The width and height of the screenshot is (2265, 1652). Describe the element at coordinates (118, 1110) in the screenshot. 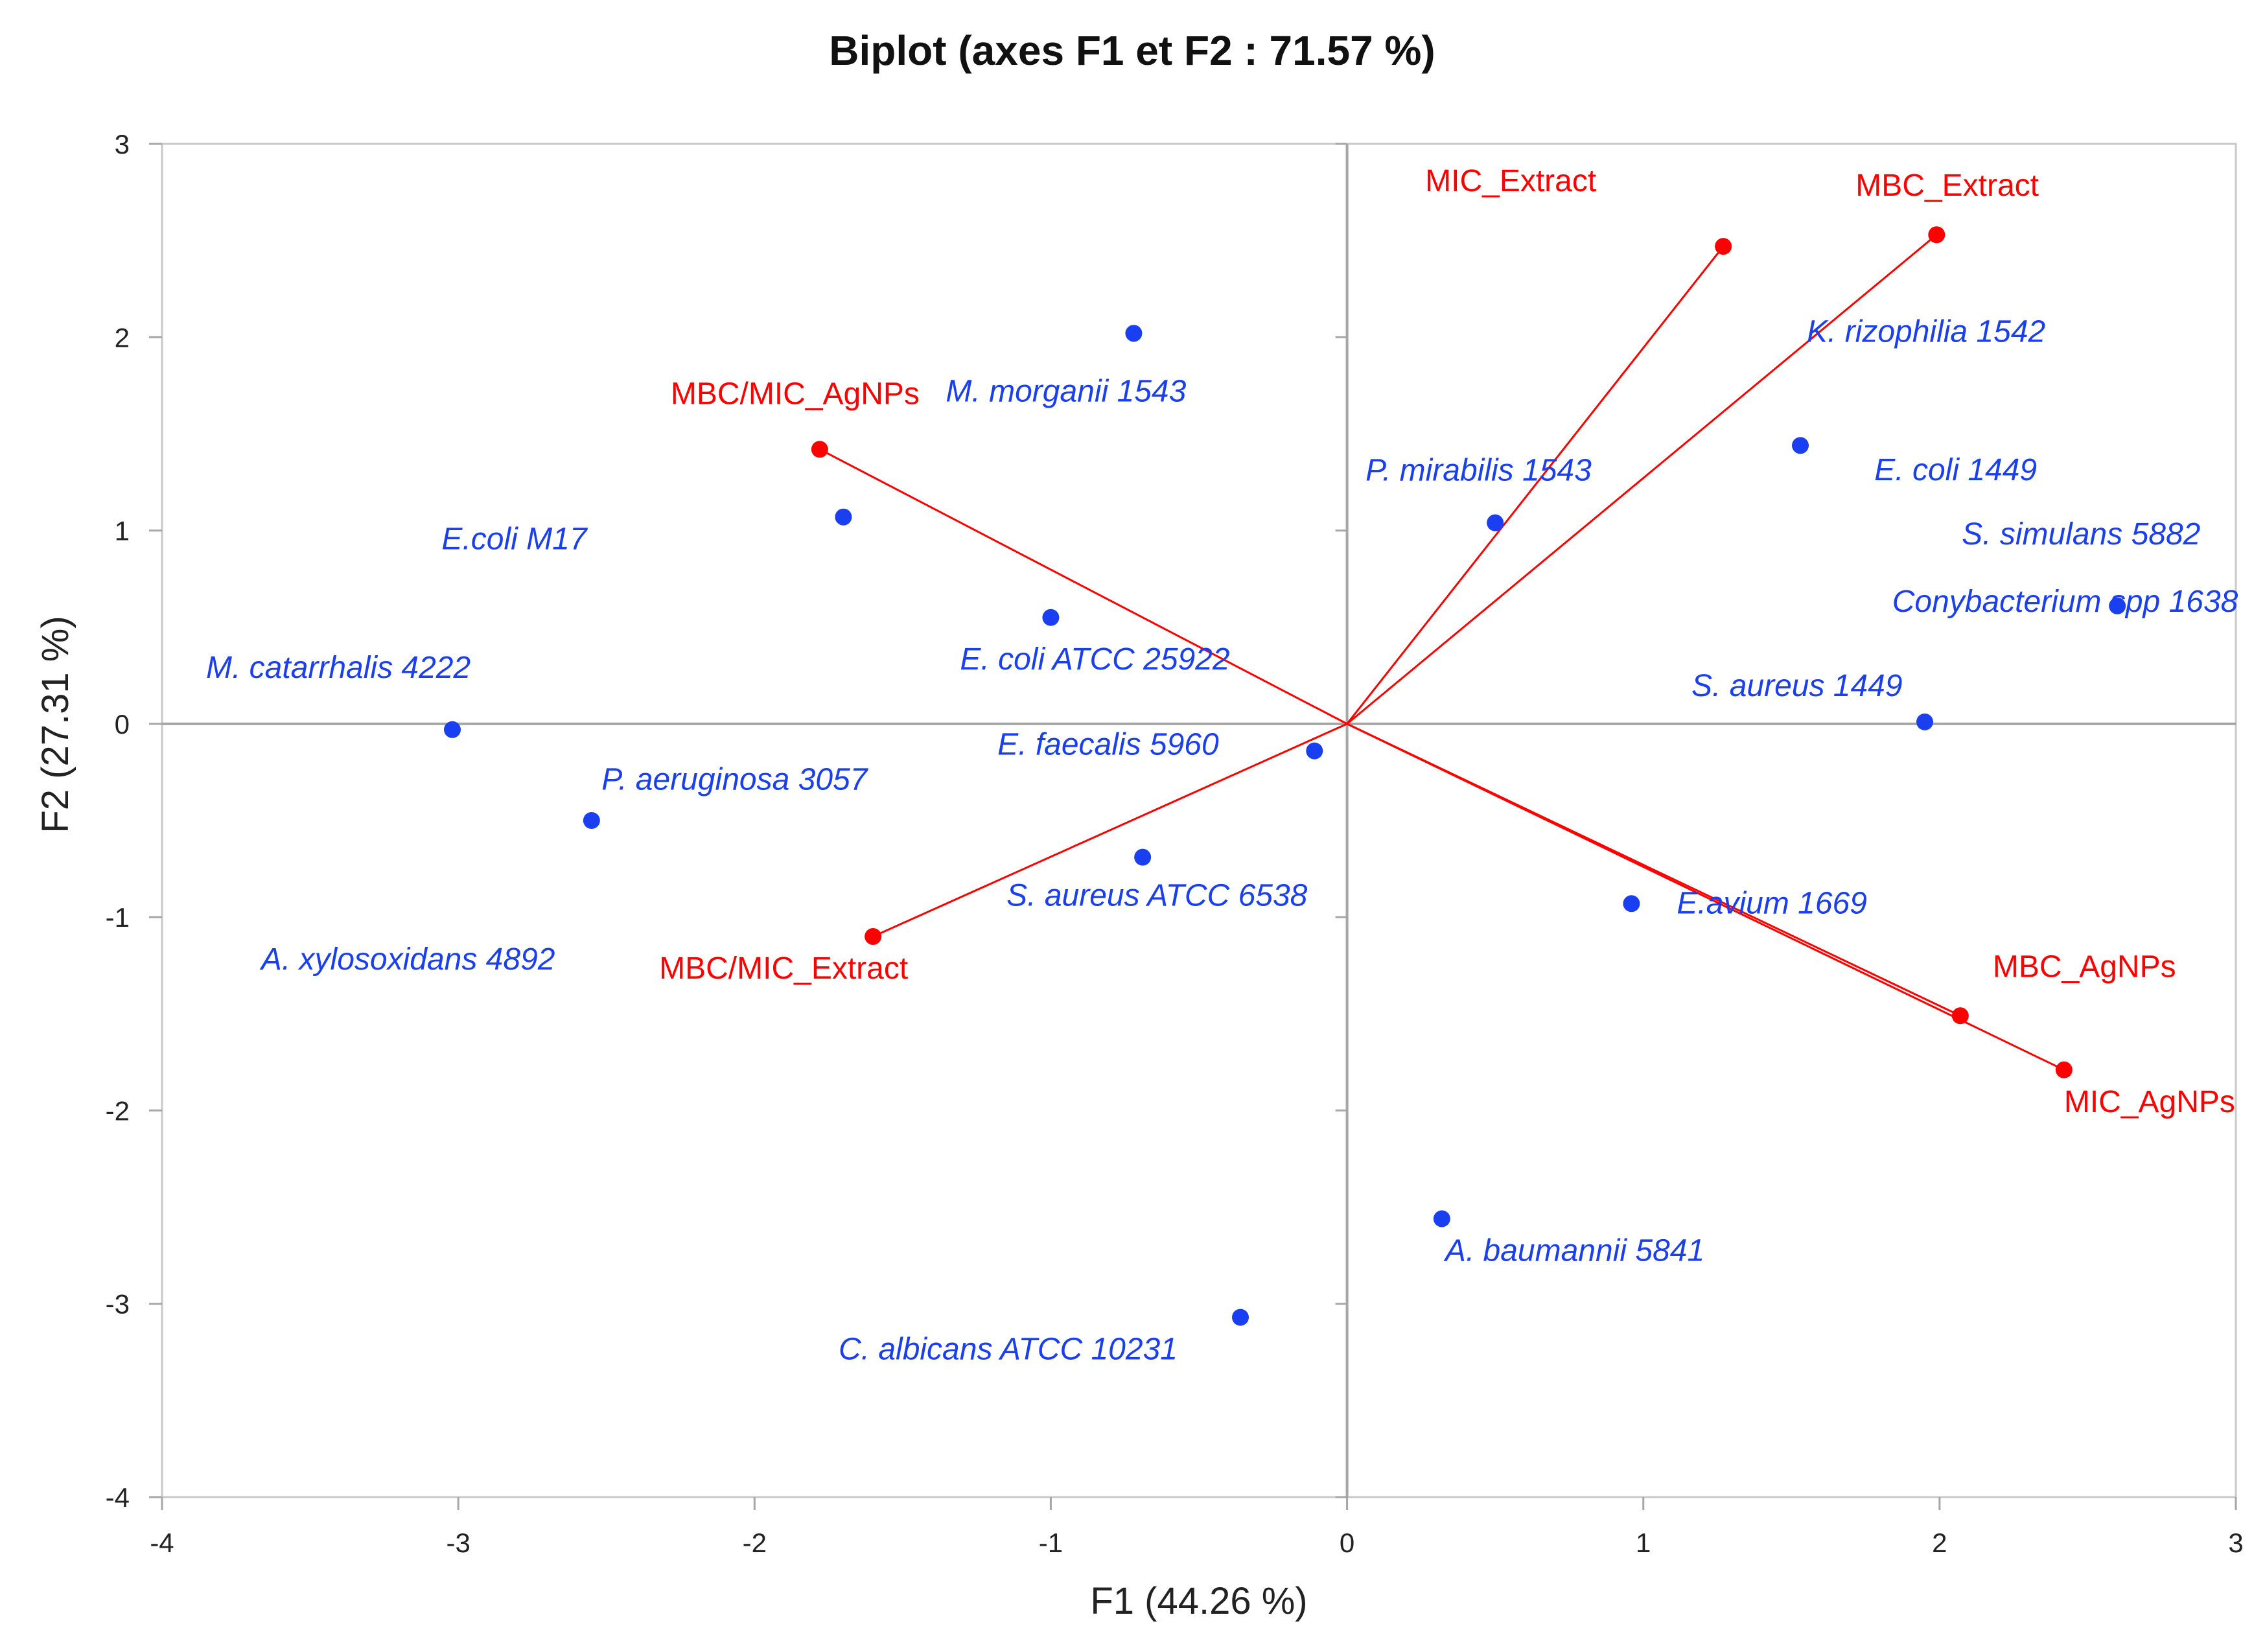

I see `y-tick-label: -2` at that location.